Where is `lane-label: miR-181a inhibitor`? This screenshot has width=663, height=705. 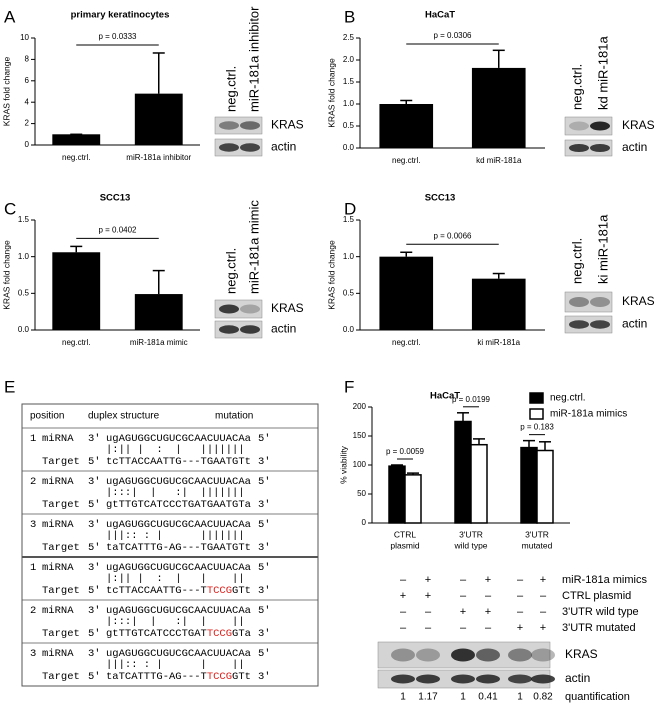
lane-label: miR-181a inhibitor is located at coordinates (253, 59).